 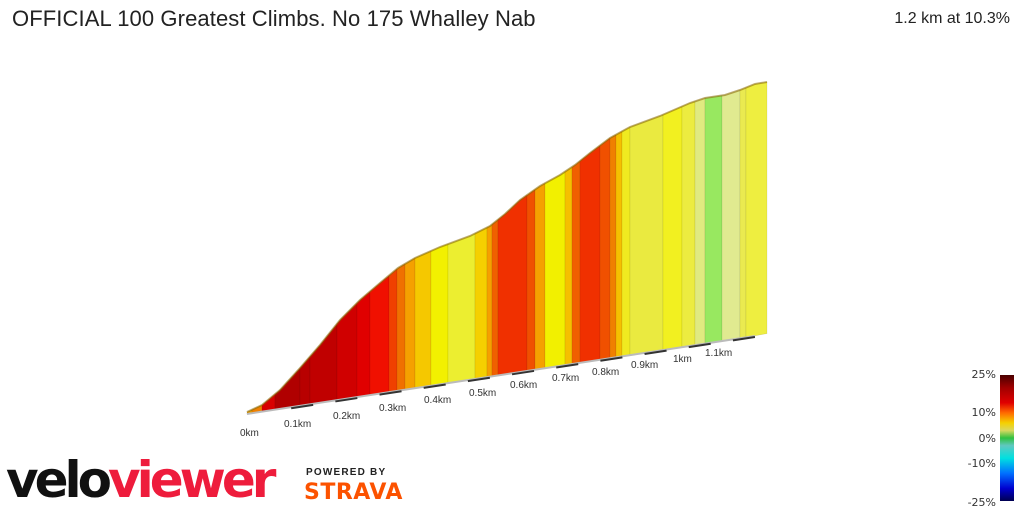 I want to click on axis-tick-label: 0km, so click(x=249, y=433).